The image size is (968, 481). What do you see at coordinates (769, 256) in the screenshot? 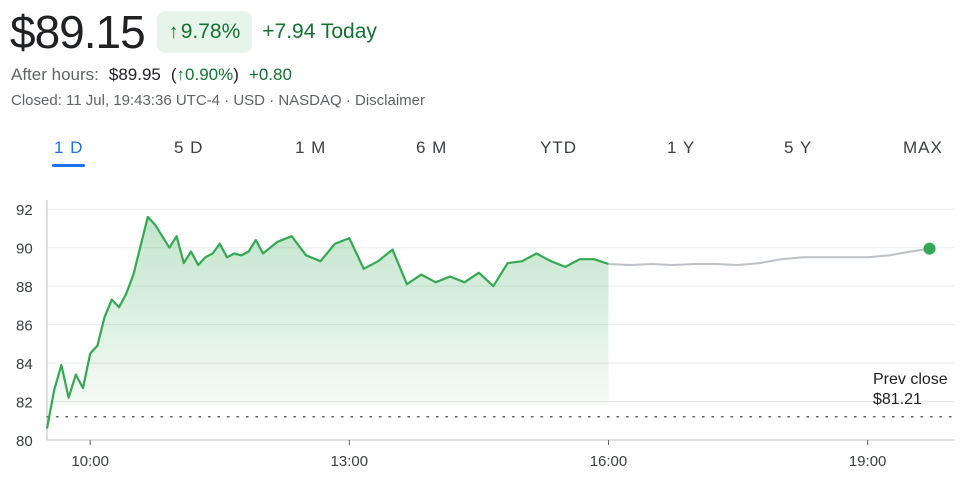
I see `after-hours-line` at bounding box center [769, 256].